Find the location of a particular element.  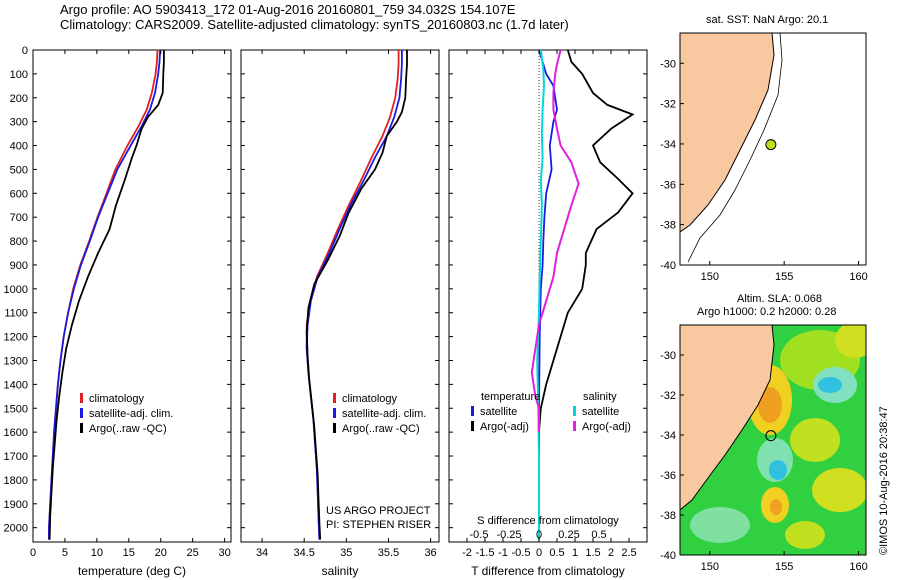

legend-item-satellite: satellite is located at coordinates (505, 412).